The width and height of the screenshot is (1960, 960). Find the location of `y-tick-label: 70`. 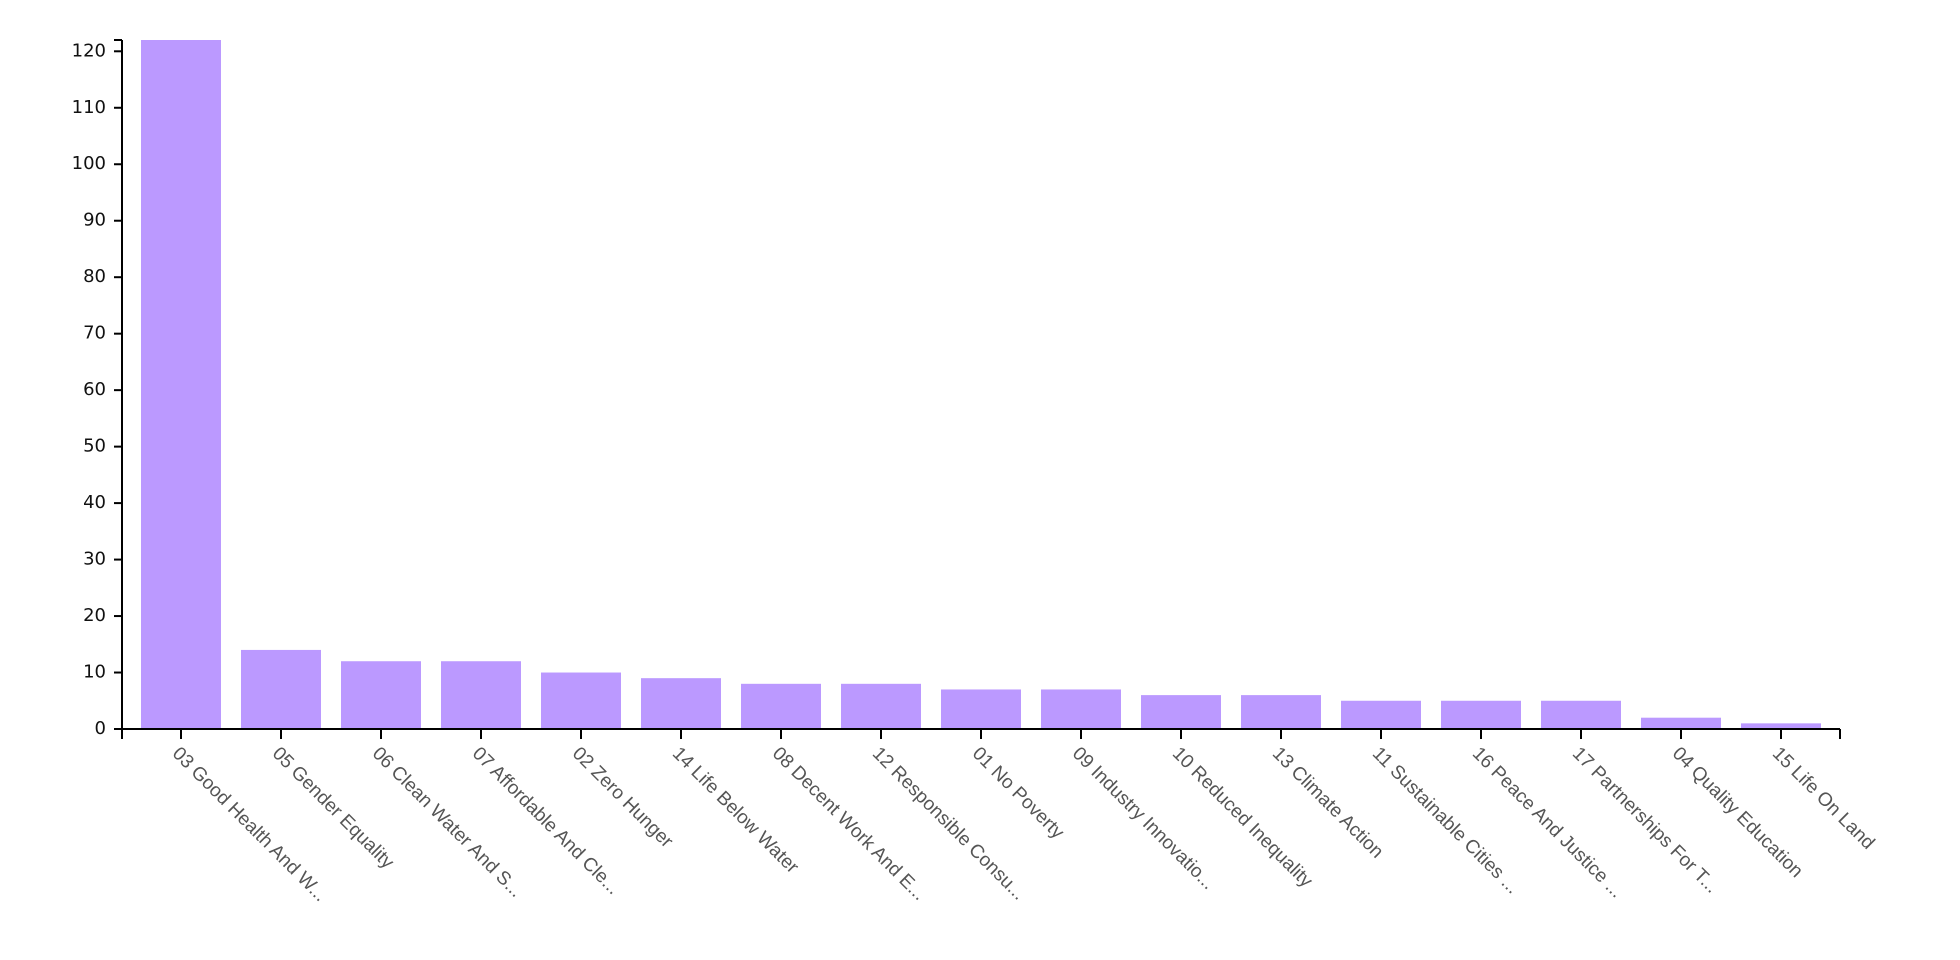

y-tick-label: 70 is located at coordinates (94, 333).